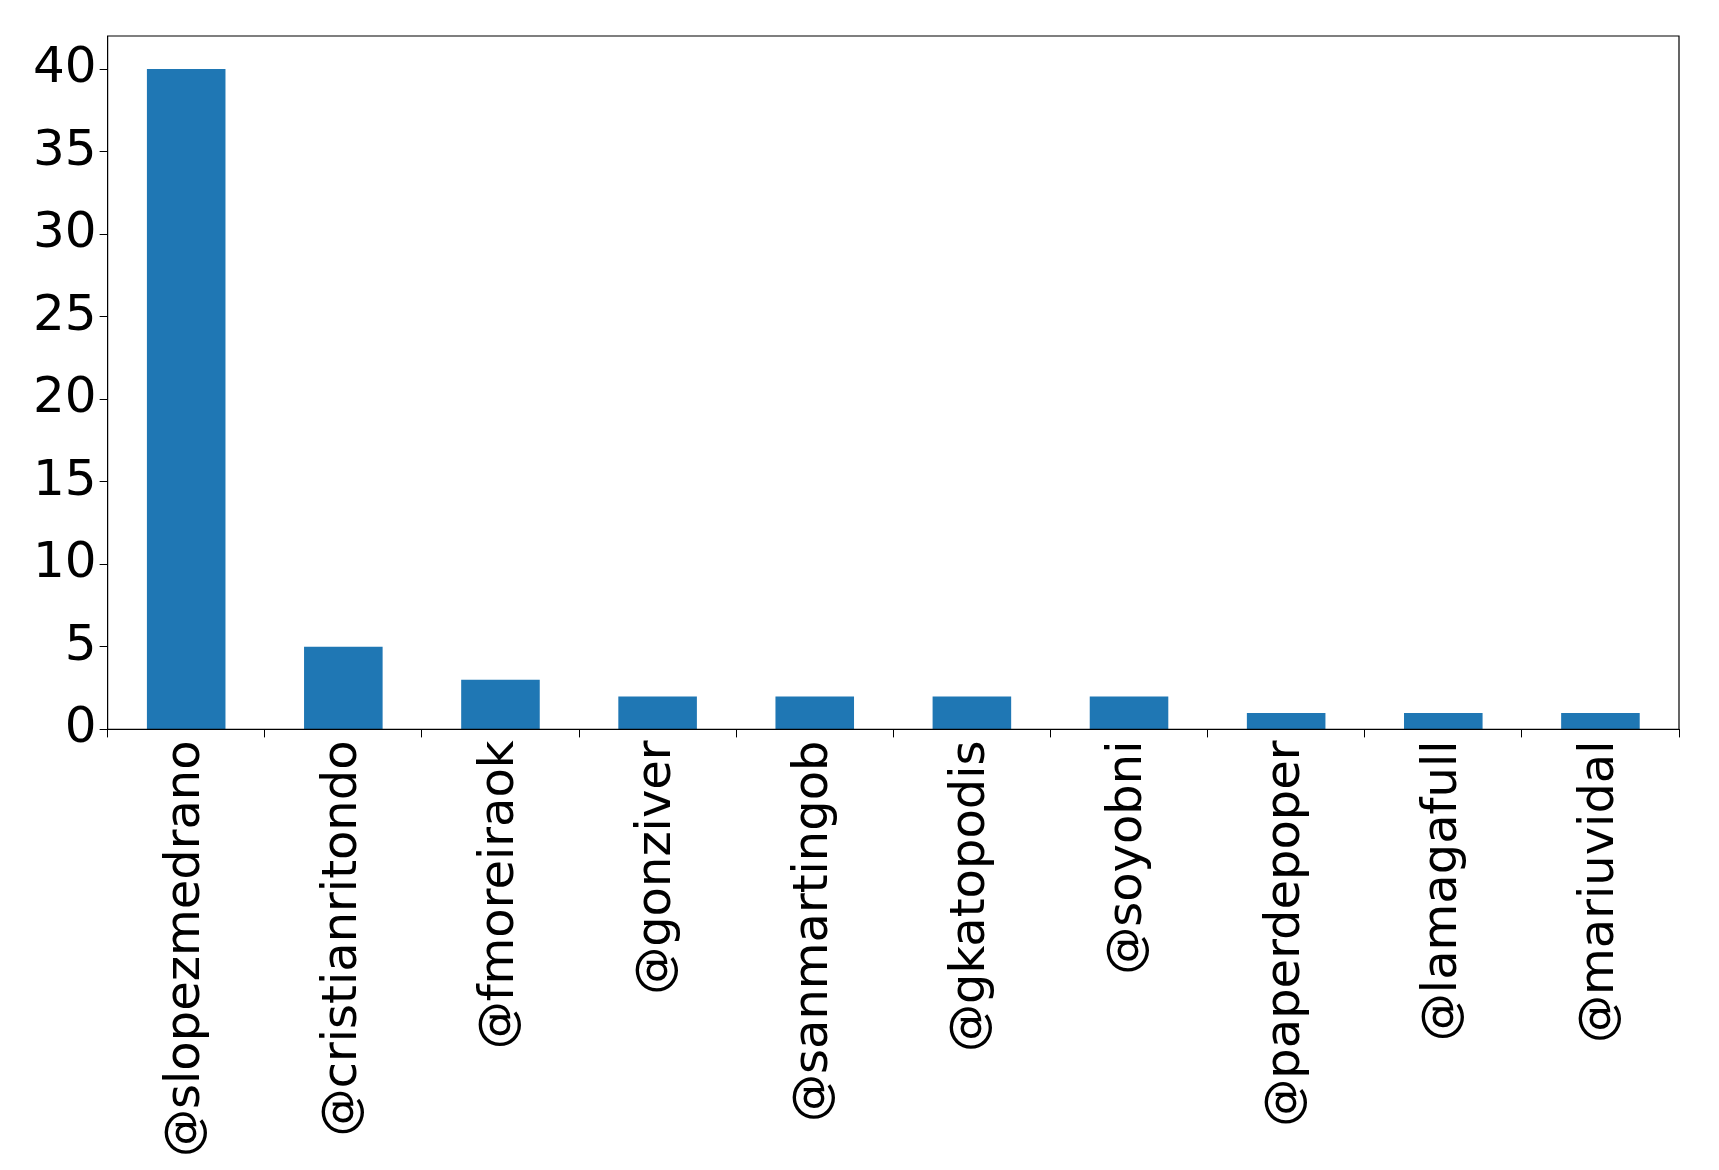 The height and width of the screenshot is (1170, 1719). What do you see at coordinates (65, 312) in the screenshot?
I see `y-tick-label: 25` at bounding box center [65, 312].